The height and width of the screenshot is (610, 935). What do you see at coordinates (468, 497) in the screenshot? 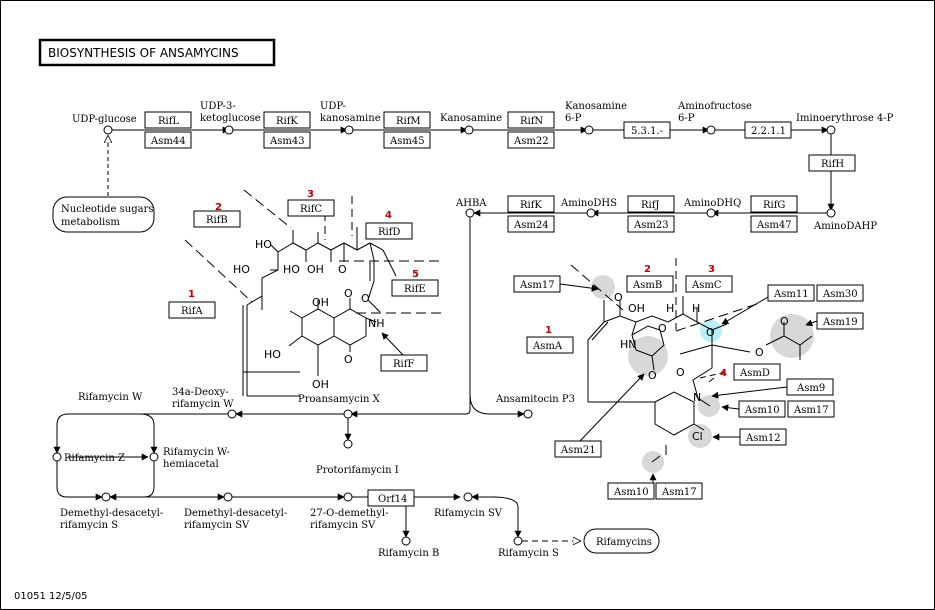
I see `node-rif-sv` at bounding box center [468, 497].